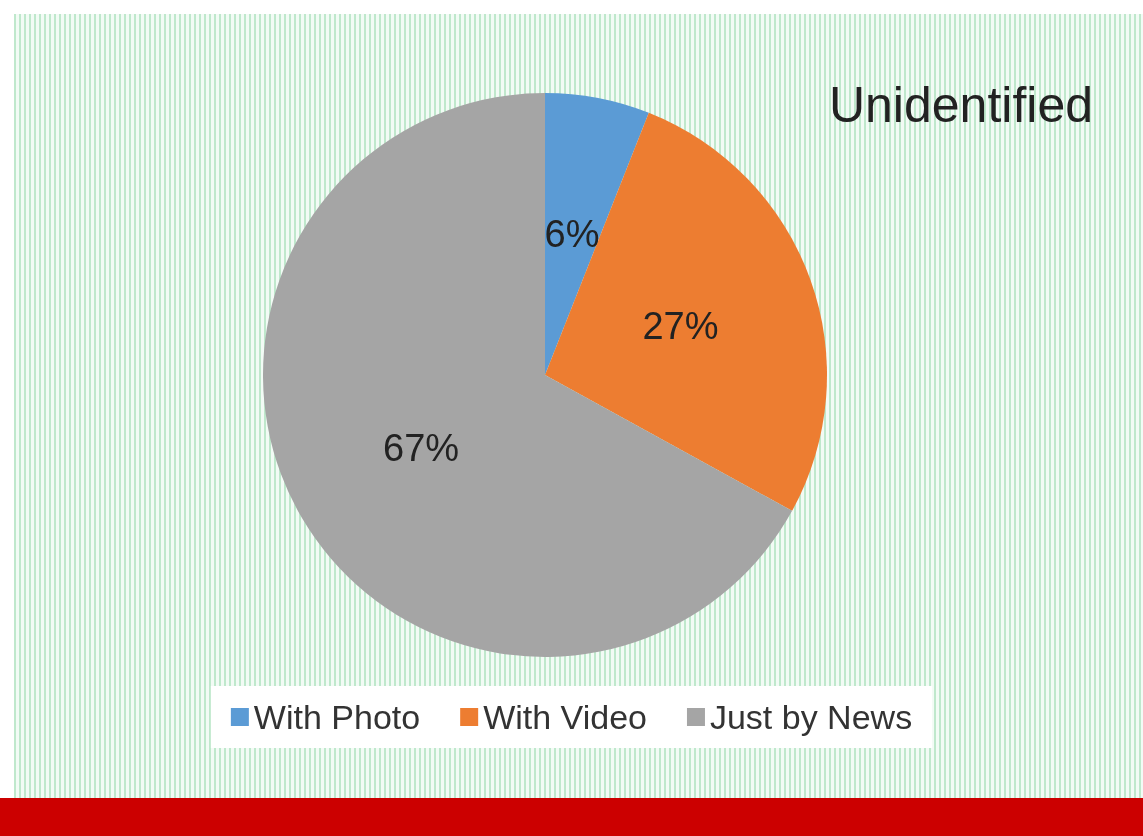 The width and height of the screenshot is (1143, 836). Describe the element at coordinates (960, 105) in the screenshot. I see `chart-title: Unidentified` at that location.